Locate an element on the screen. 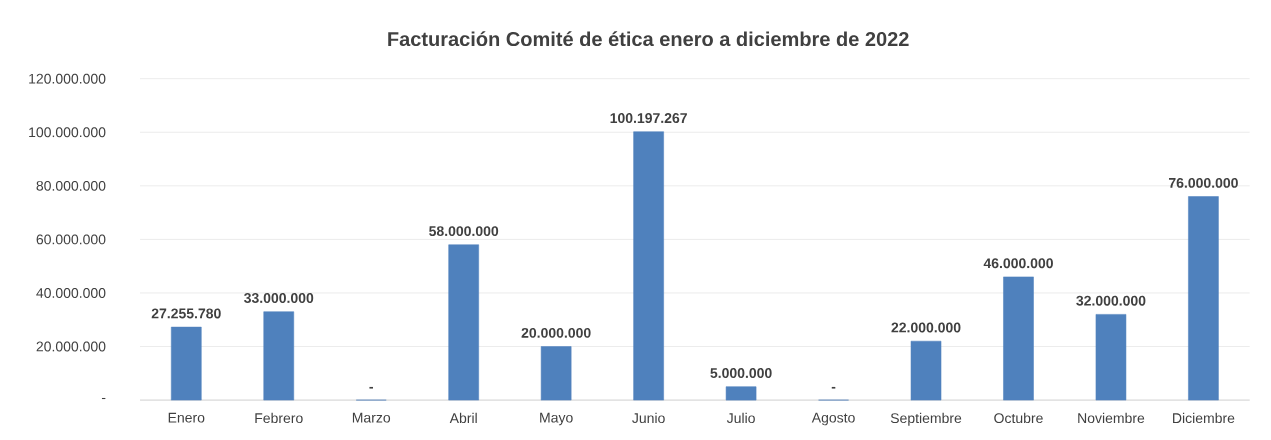 The height and width of the screenshot is (440, 1271). y-tick-label: - is located at coordinates (103, 398).